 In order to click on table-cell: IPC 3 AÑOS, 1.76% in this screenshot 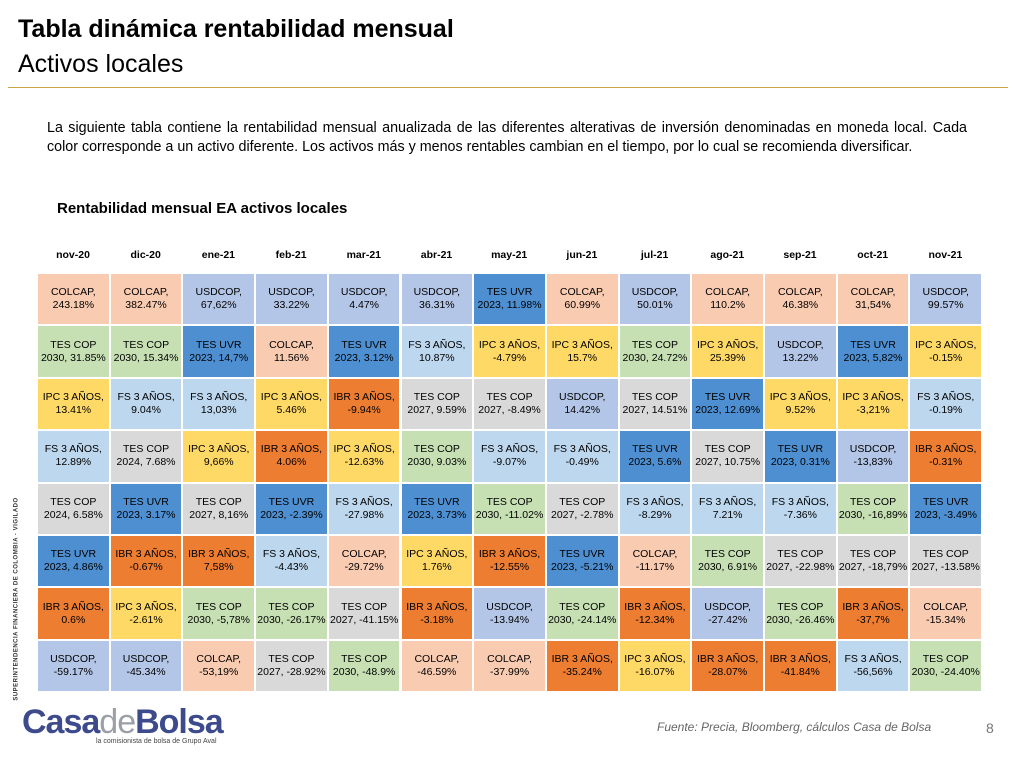, I will do `click(437, 561)`.